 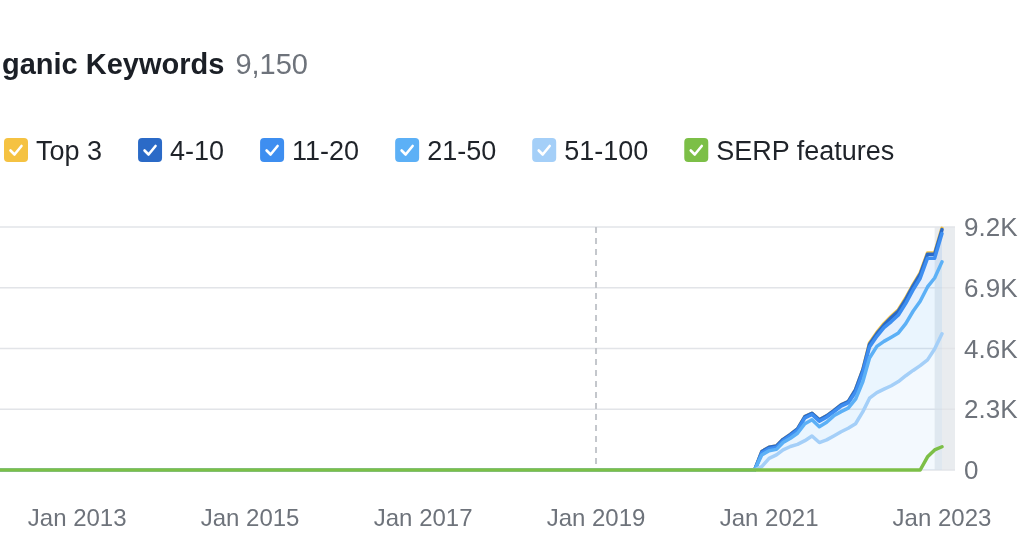 What do you see at coordinates (769, 517) in the screenshot?
I see `x-tick-label: Jan 2021` at bounding box center [769, 517].